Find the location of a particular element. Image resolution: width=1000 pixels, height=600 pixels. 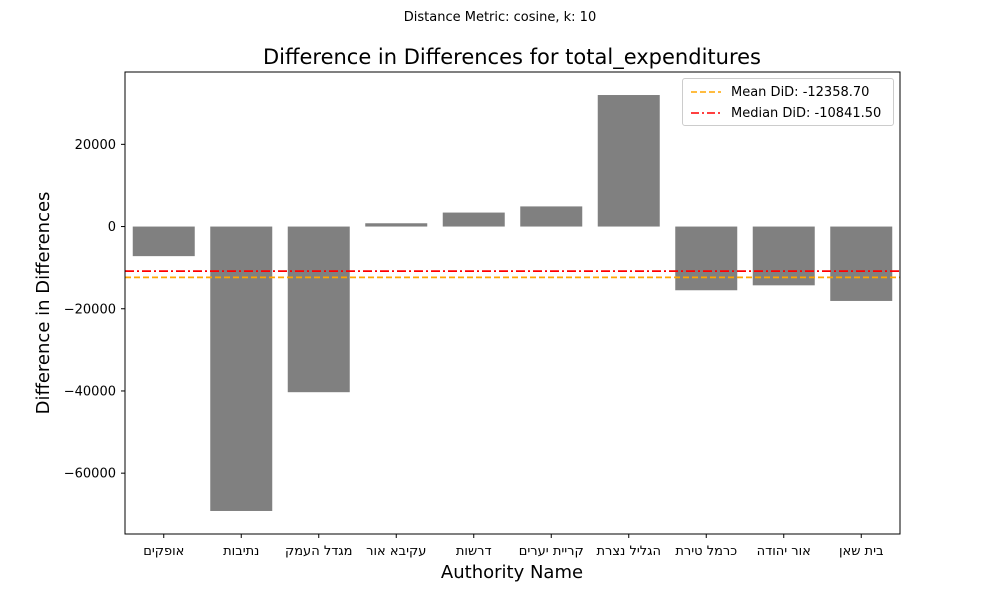

y-tick-label: −60000 is located at coordinates (90, 474).